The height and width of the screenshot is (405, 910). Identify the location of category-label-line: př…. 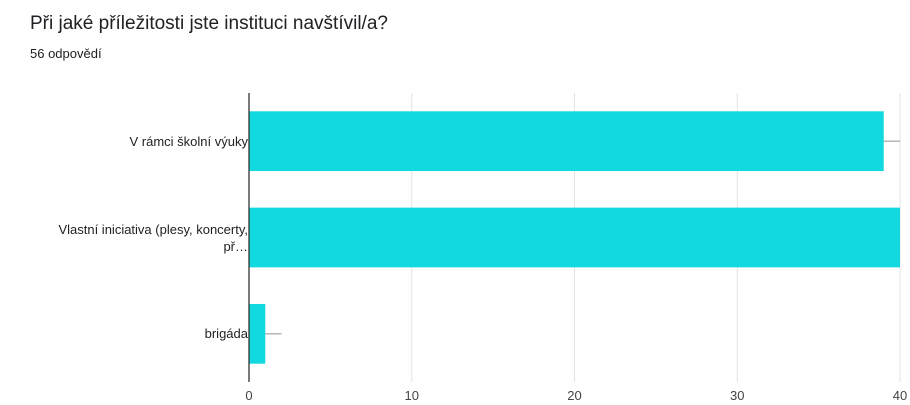
(235, 246).